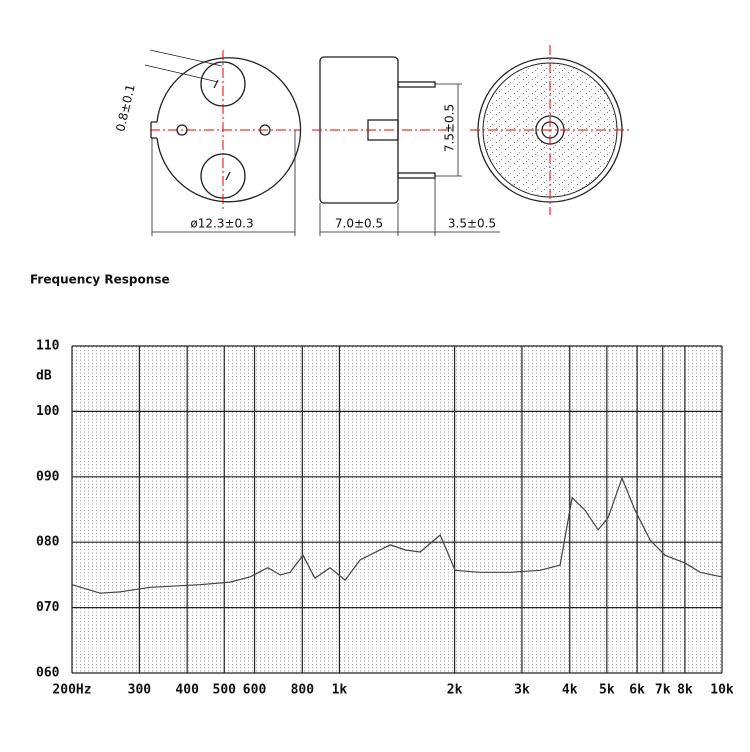  Describe the element at coordinates (71, 690) in the screenshot. I see `x-tick-label: 200Hz` at that location.